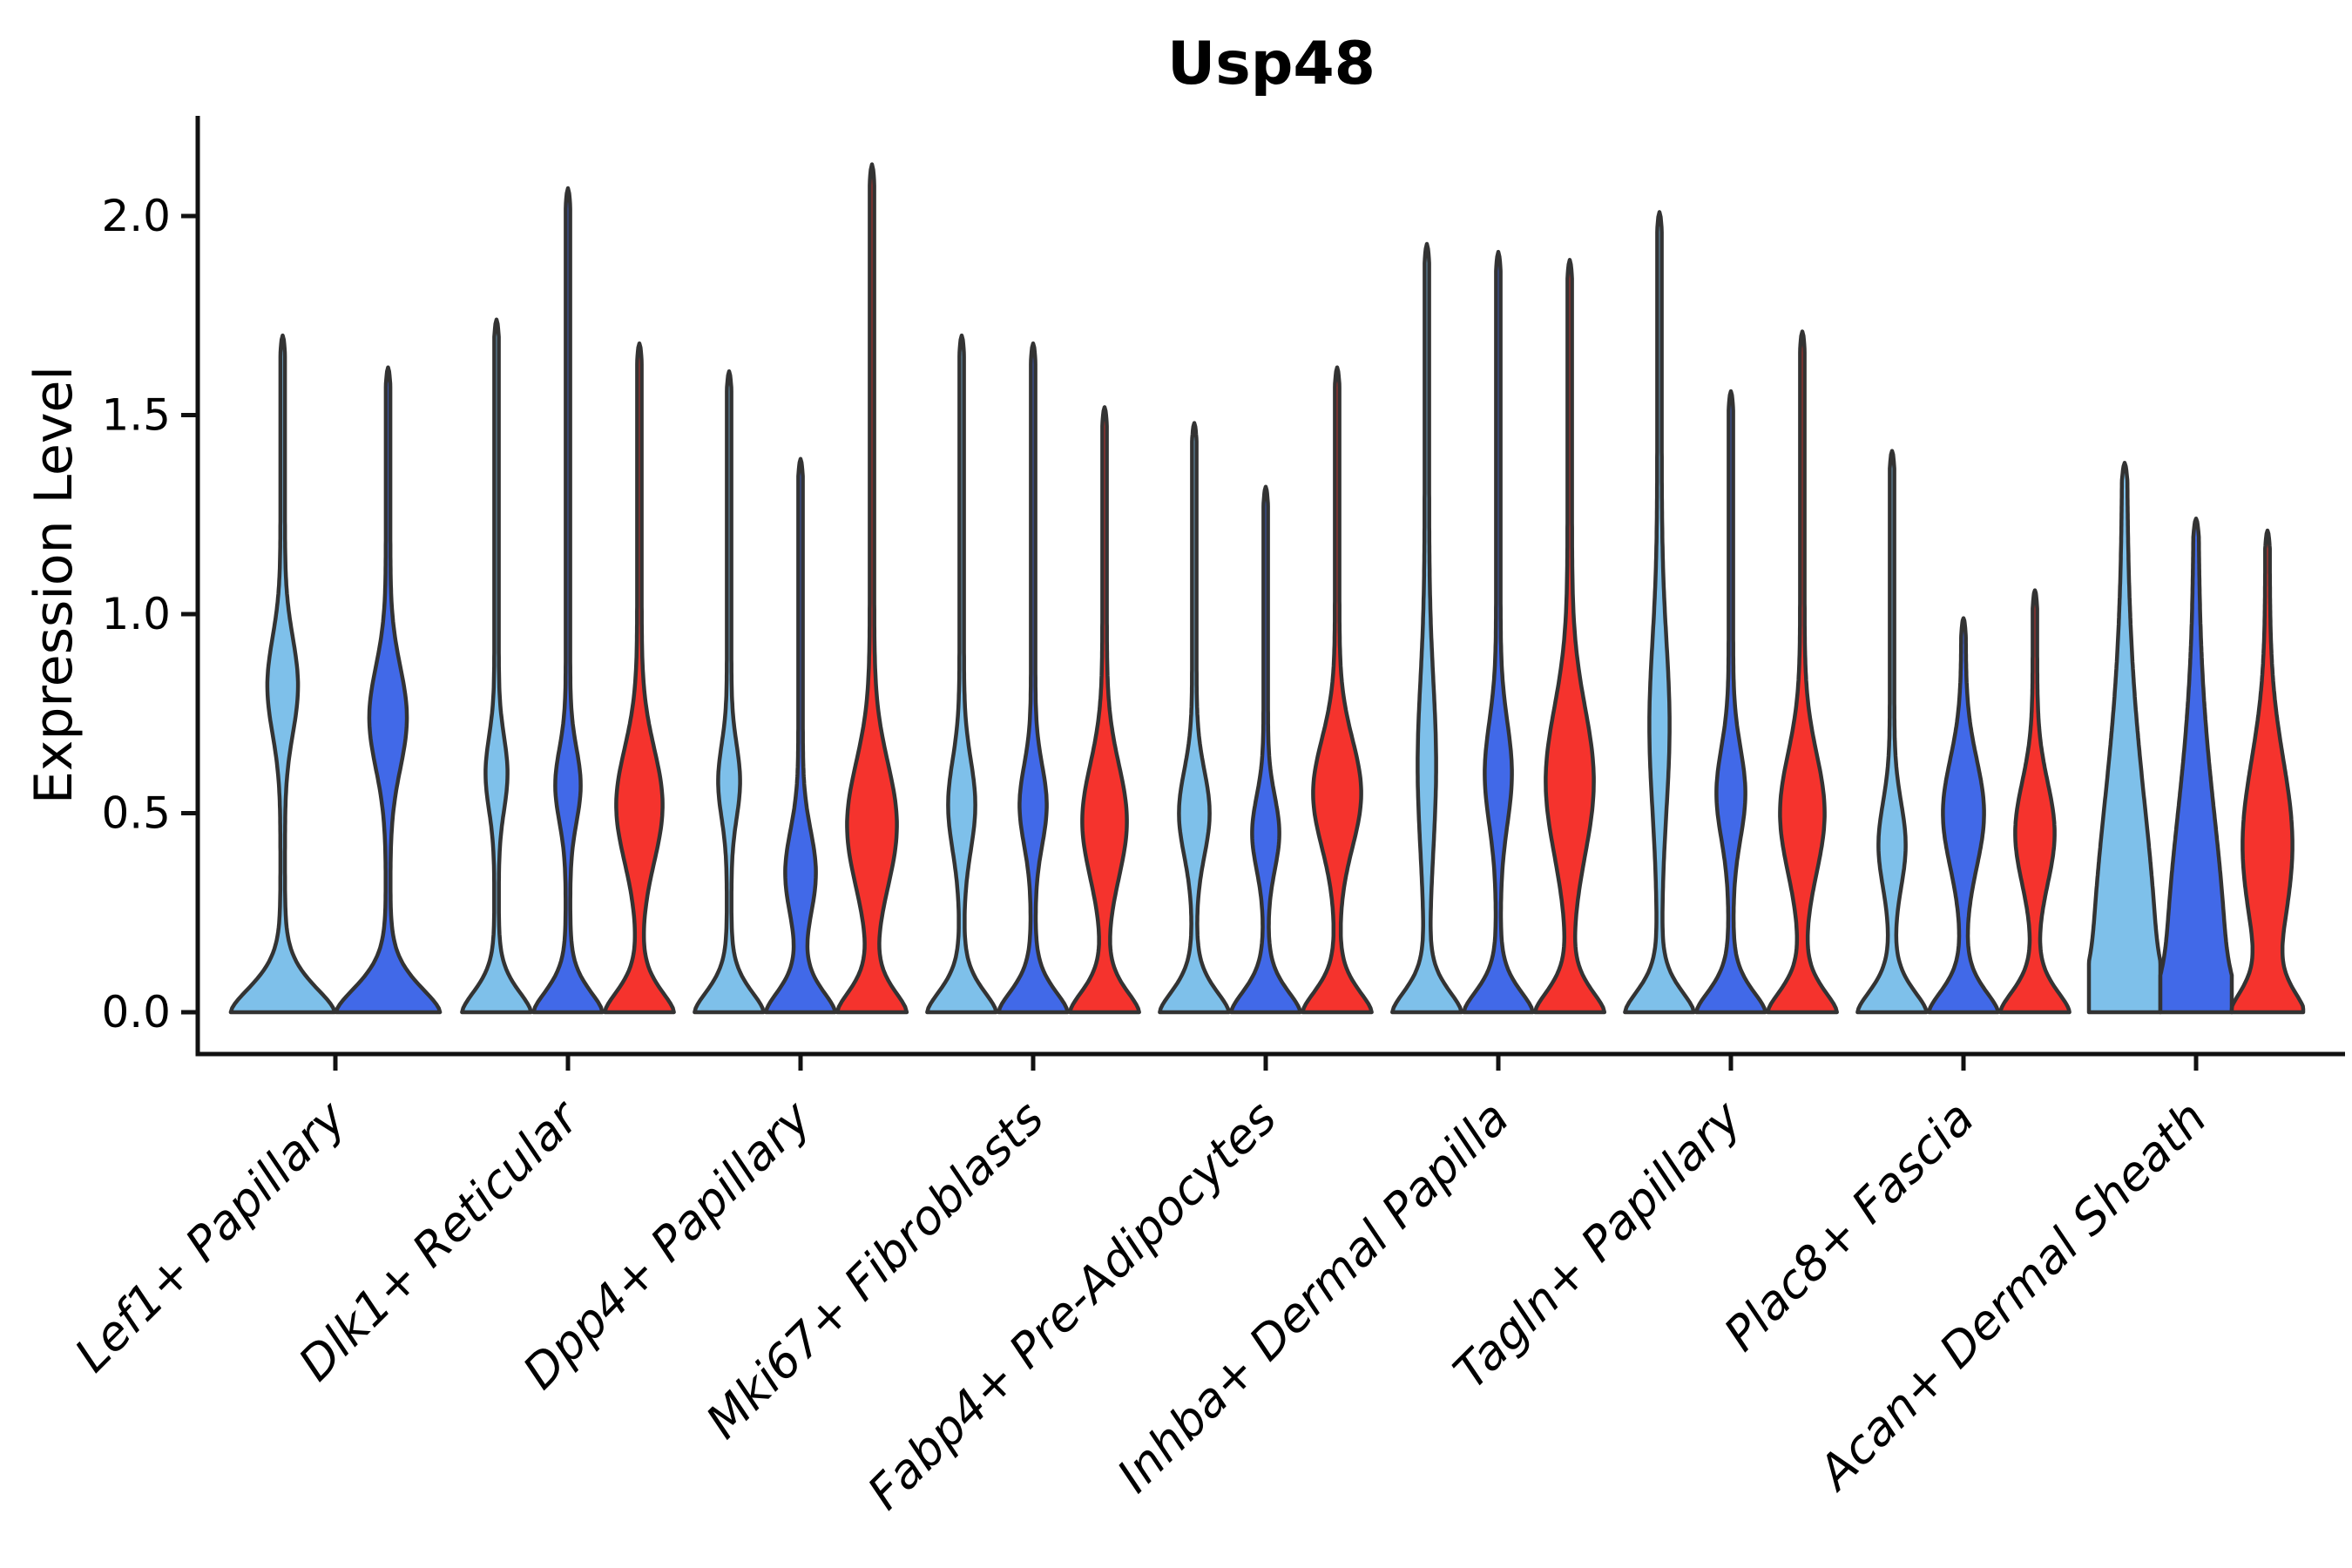 This screenshot has width=2352, height=1568. I want to click on y-axis-ticks: 0.0 0.5 1.0 1.5 2.0, so click(150, 614).